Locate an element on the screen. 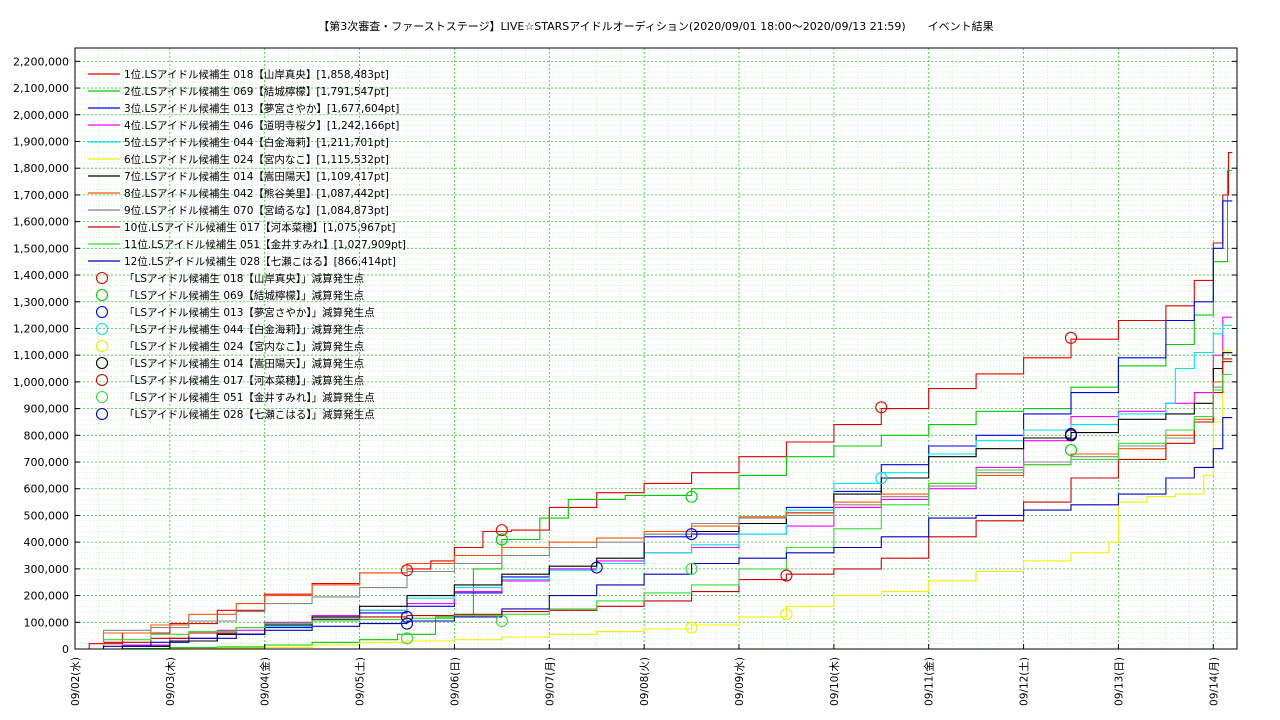  x-tick-label: 09/10(木) is located at coordinates (835, 681).